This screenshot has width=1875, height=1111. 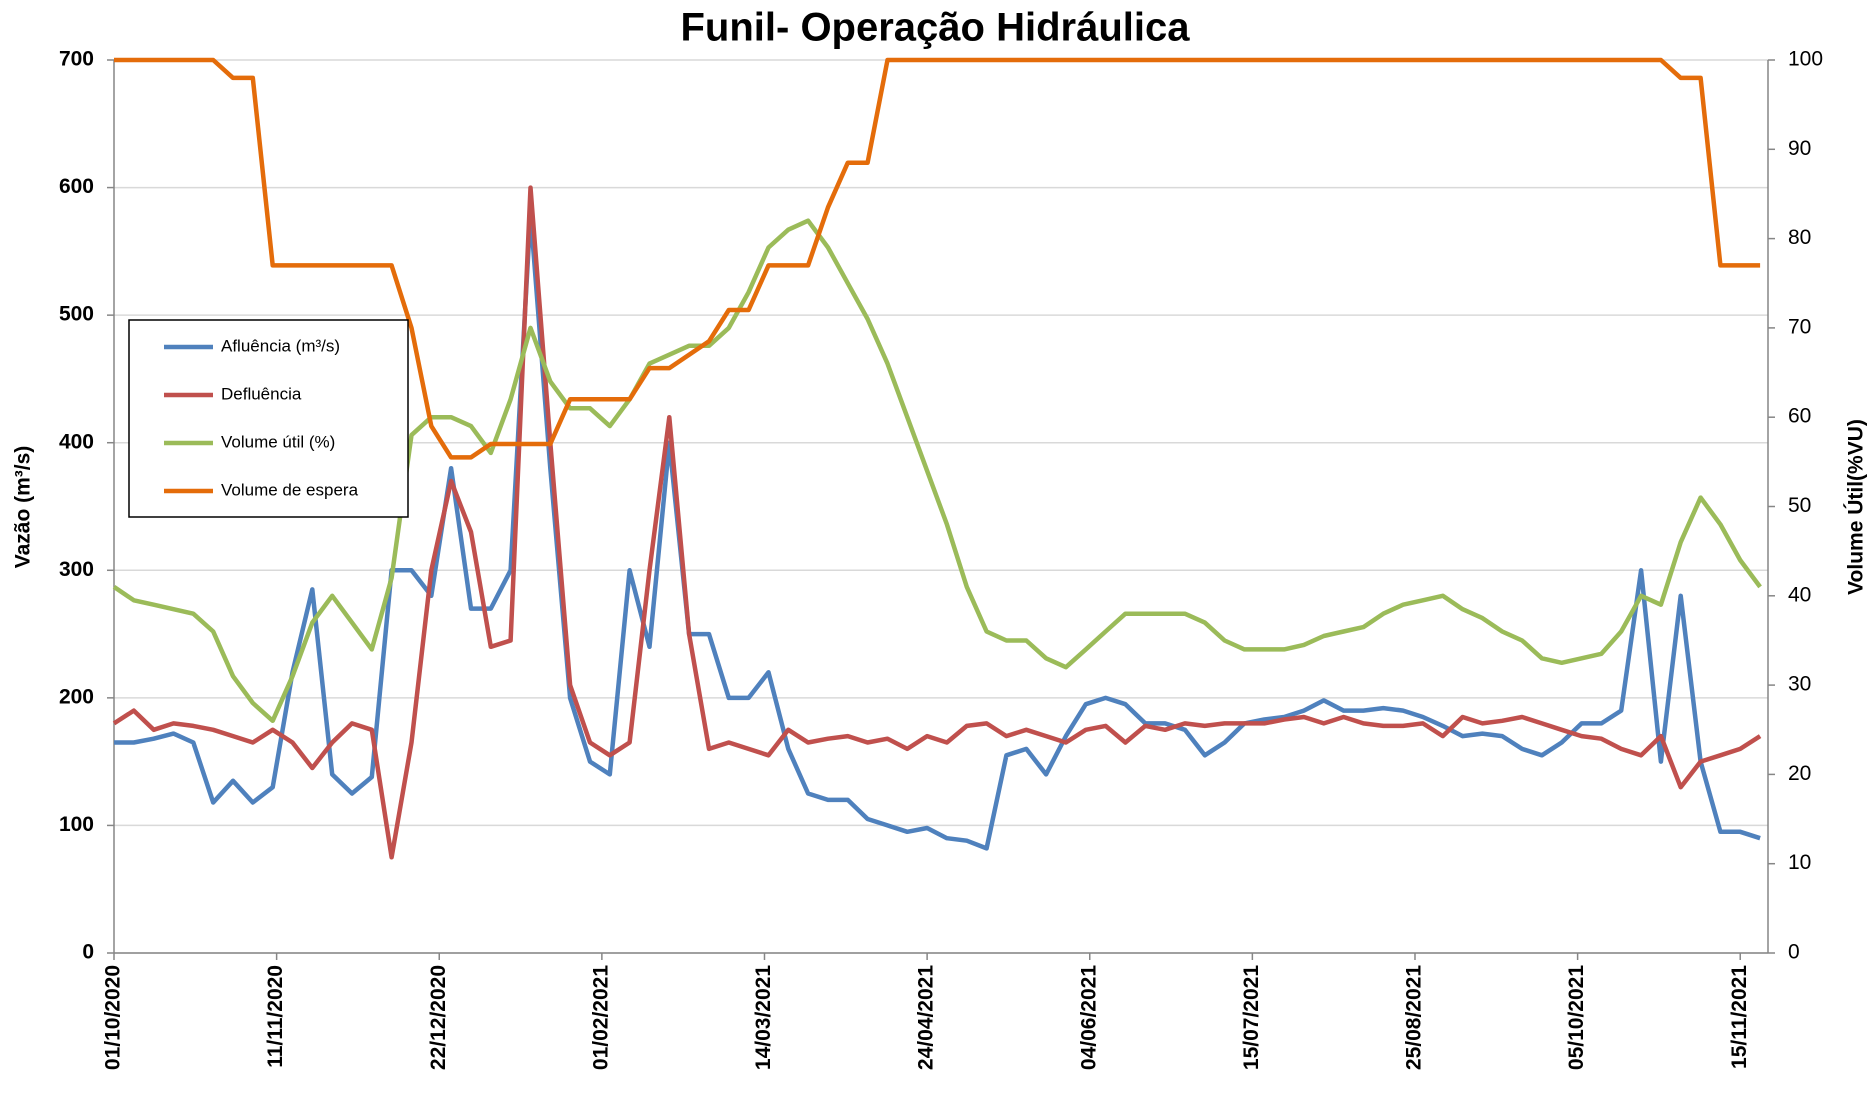 I want to click on y-tick-label: 200, so click(x=76, y=696).